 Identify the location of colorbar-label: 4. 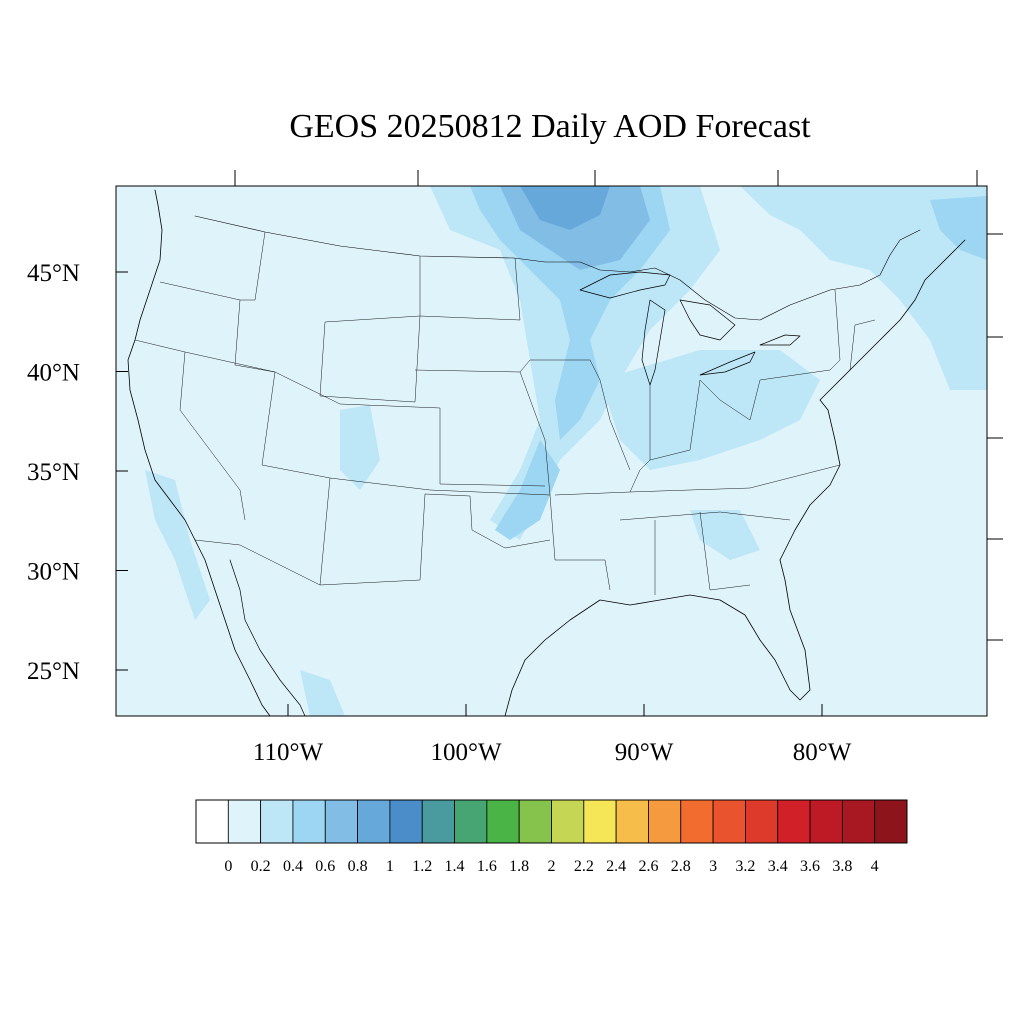
(875, 866).